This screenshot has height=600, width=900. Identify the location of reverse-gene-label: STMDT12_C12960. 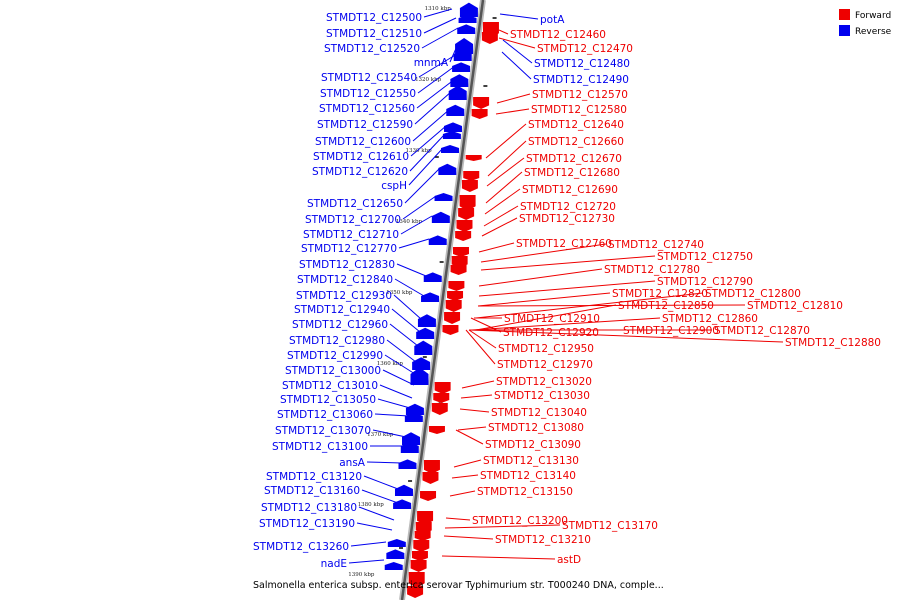
(340, 325).